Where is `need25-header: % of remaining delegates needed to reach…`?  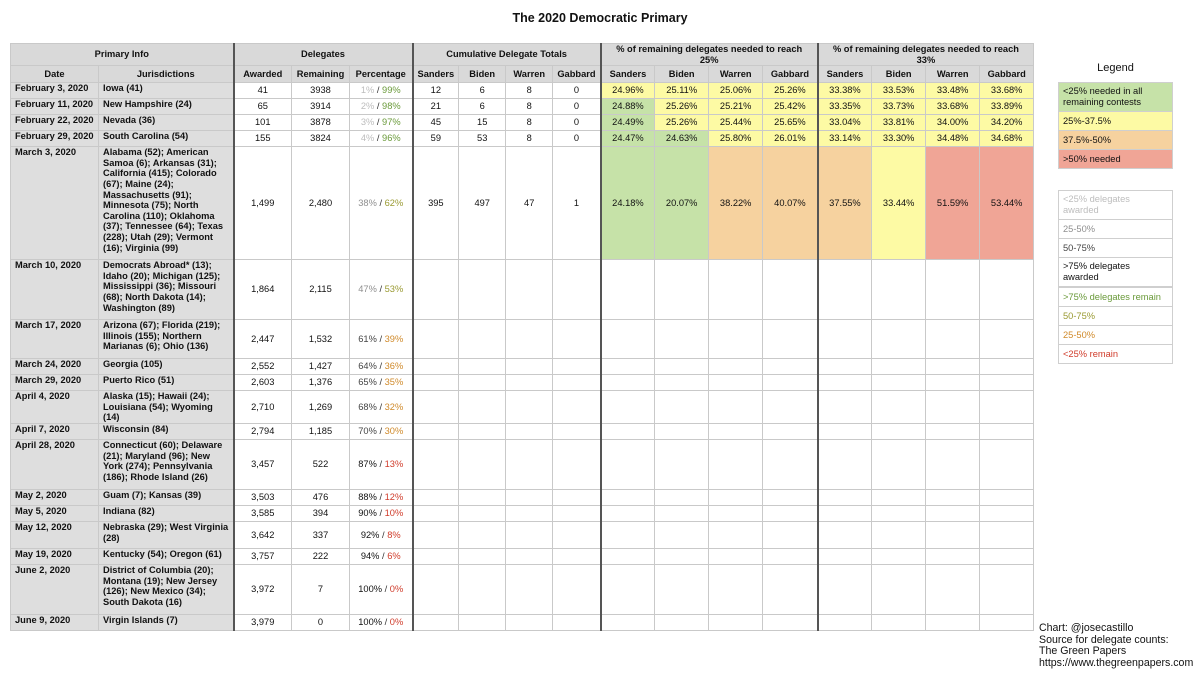 need25-header: % of remaining delegates needed to reach… is located at coordinates (709, 54).